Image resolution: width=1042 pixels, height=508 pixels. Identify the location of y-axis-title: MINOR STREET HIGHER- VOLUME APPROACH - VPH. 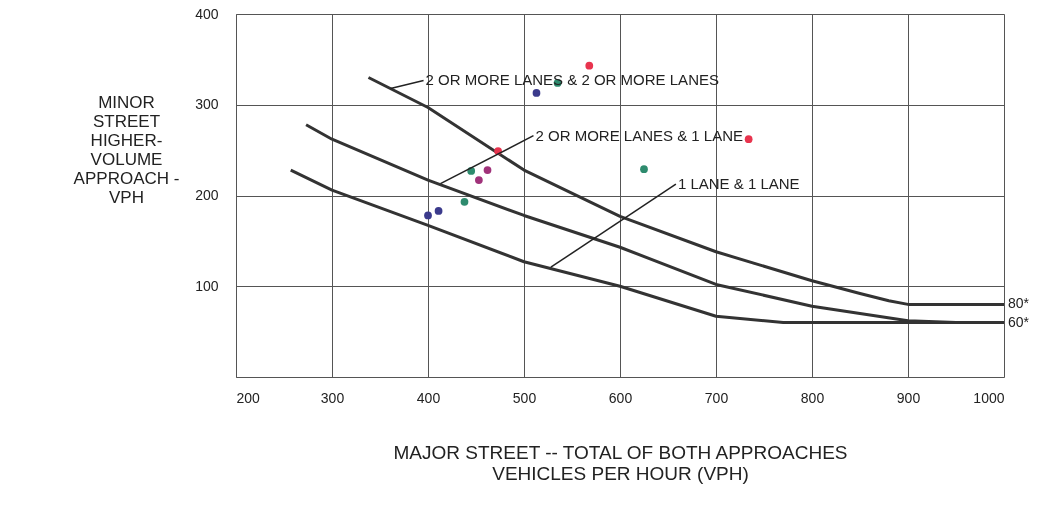
(126, 149).